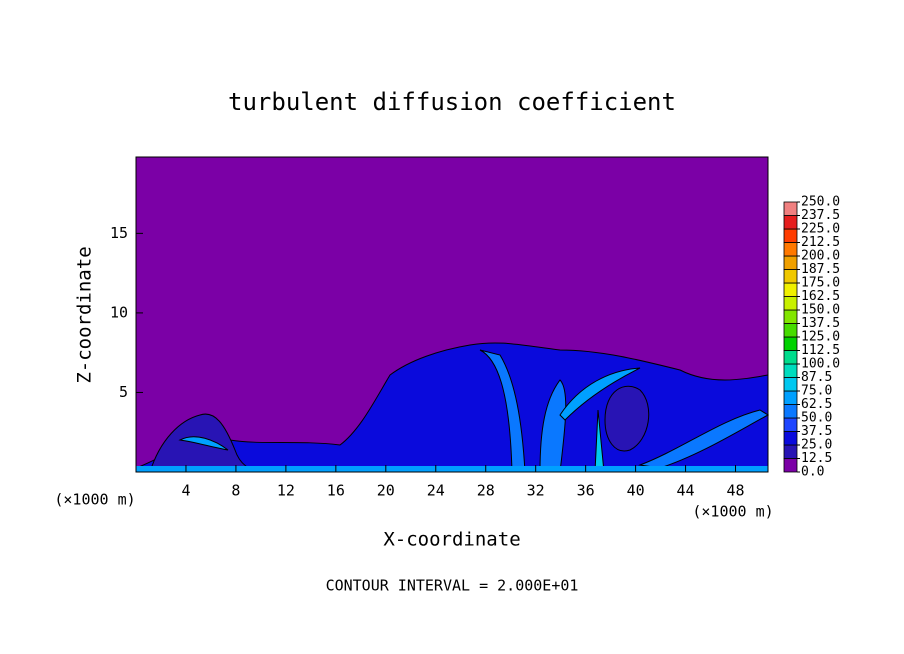 Image resolution: width=904 pixels, height=654 pixels. What do you see at coordinates (386, 491) in the screenshot?
I see `x-tick-label: 20` at bounding box center [386, 491].